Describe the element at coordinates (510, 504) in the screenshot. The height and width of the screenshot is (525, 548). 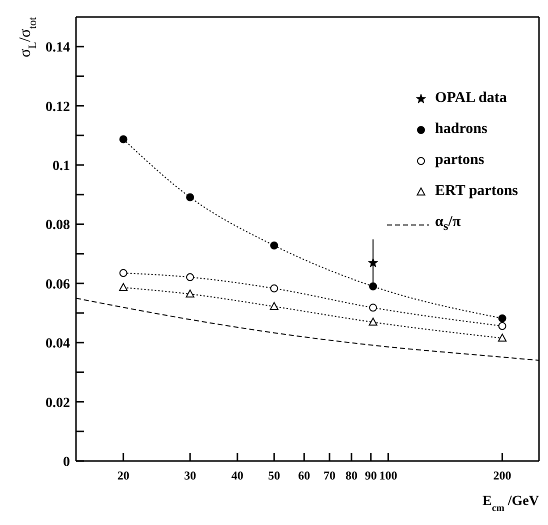
I see `x-axis-title: E$_{cm}$ /GeV` at that location.